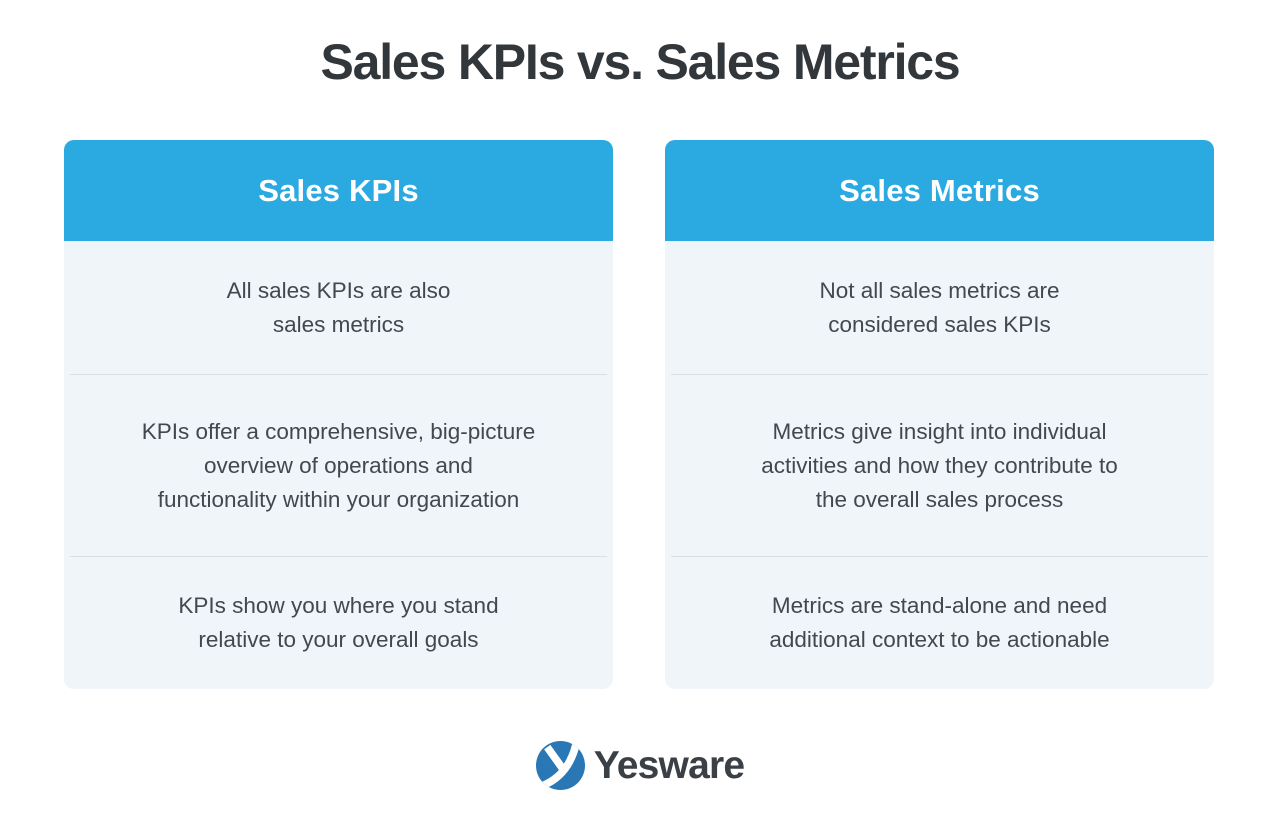 Image resolution: width=1280 pixels, height=824 pixels. What do you see at coordinates (669, 765) in the screenshot?
I see `yesware-wordmark: Yesware` at bounding box center [669, 765].